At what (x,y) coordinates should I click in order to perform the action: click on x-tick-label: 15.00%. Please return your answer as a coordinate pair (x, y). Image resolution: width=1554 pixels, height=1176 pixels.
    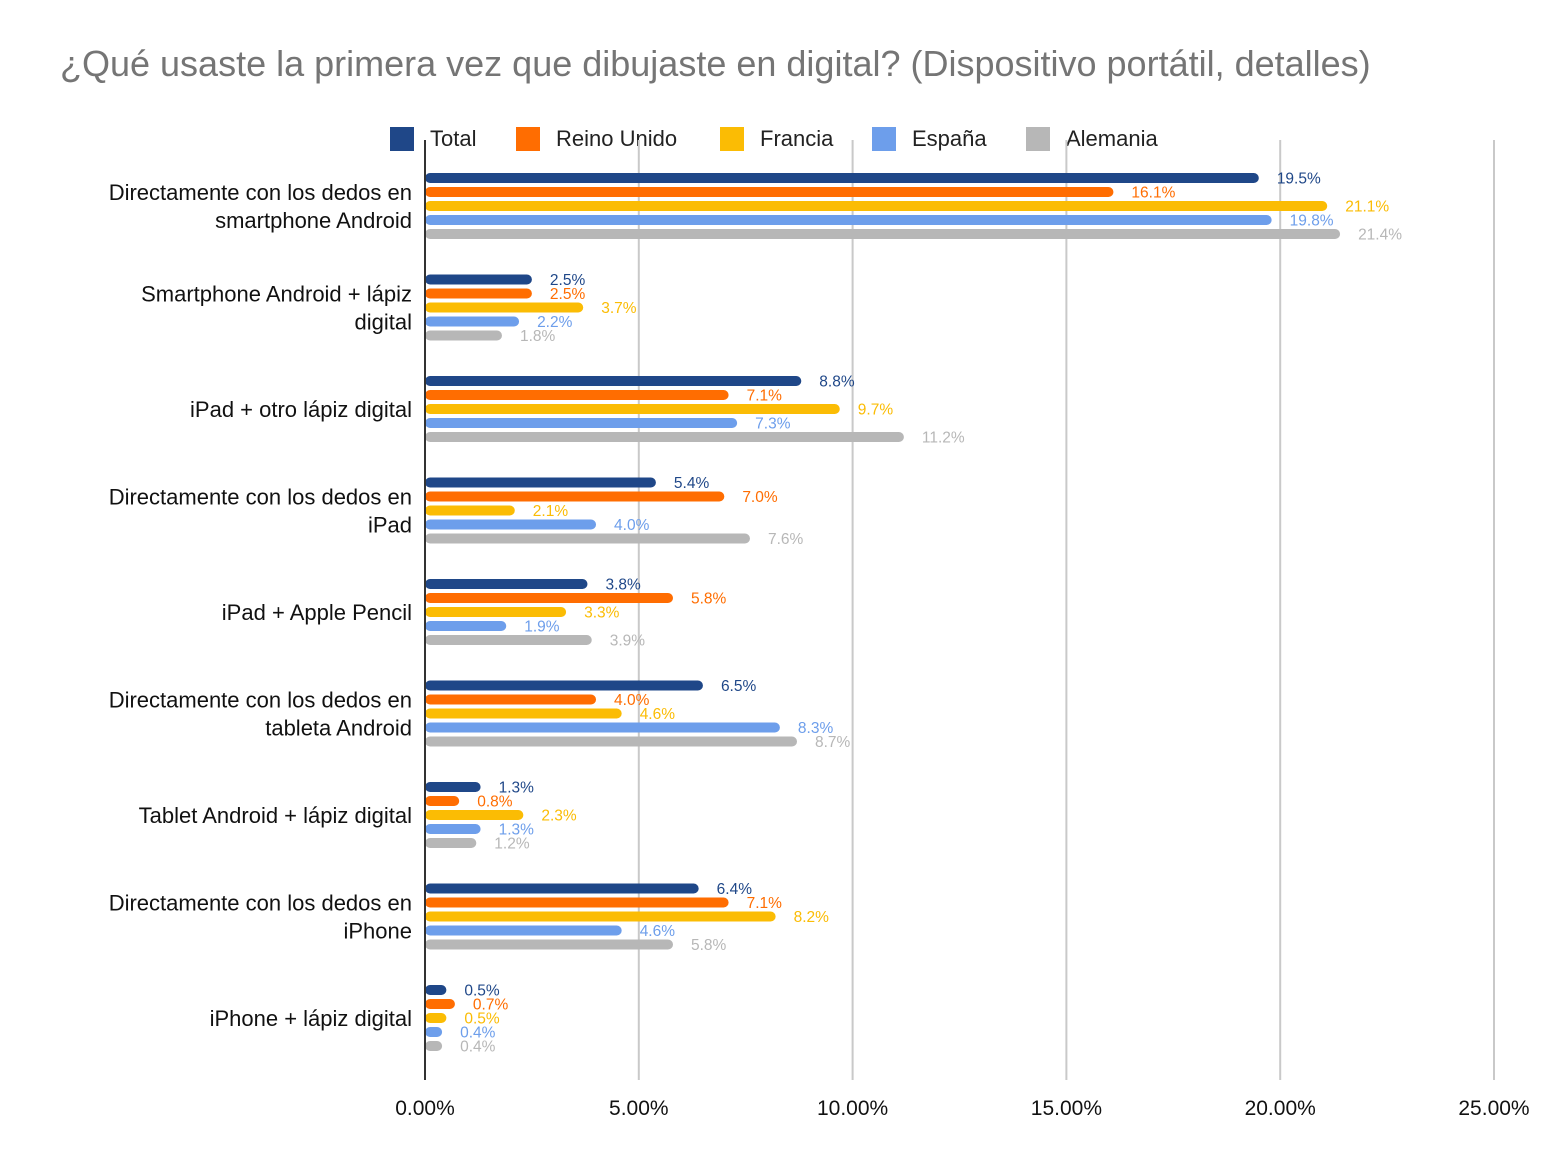
    Looking at the image, I should click on (1066, 1108).